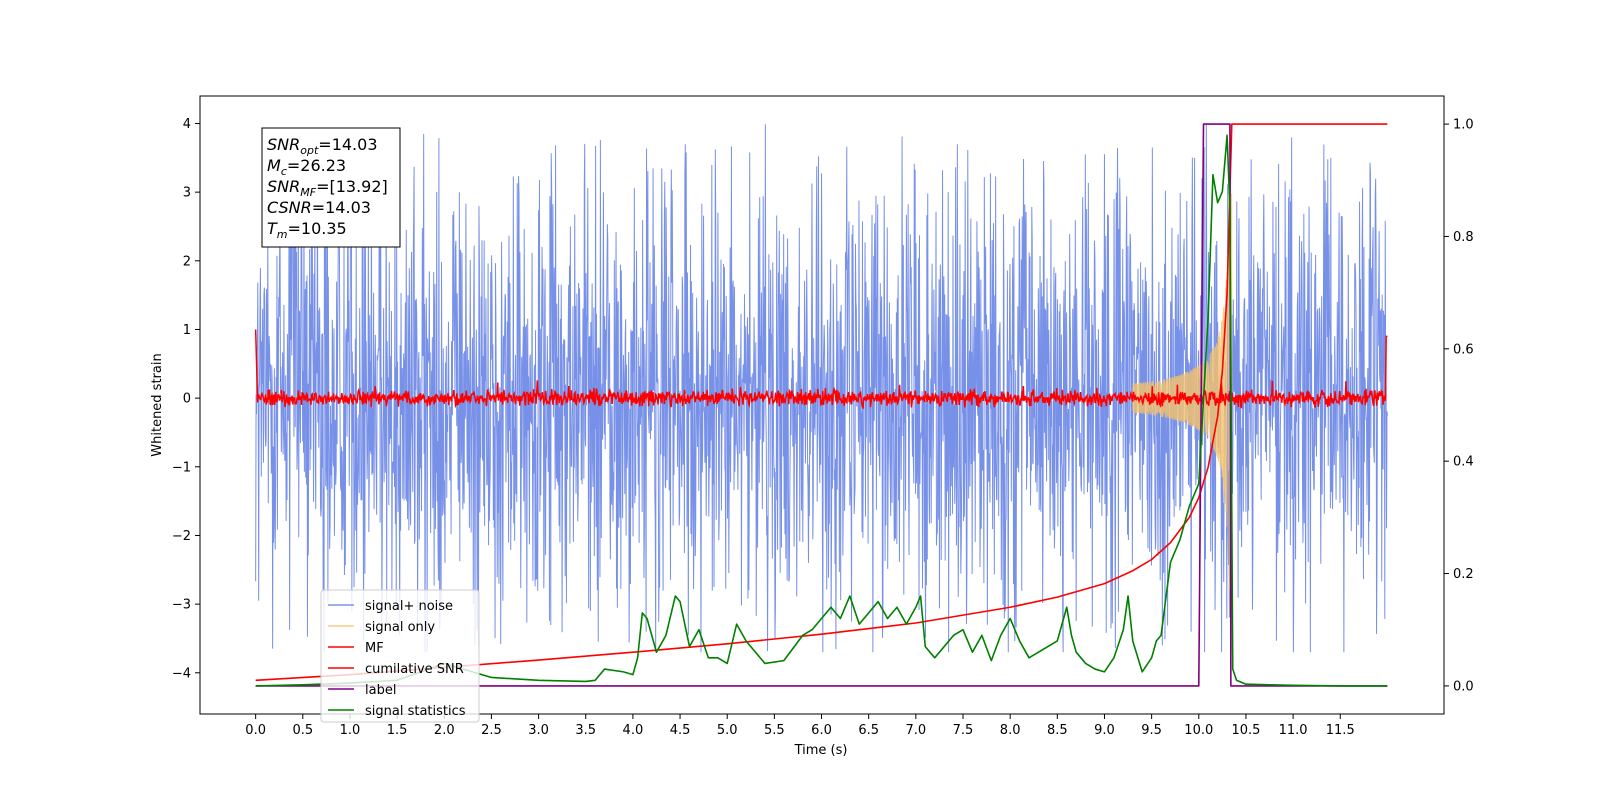  I want to click on x-tick-label: 1.0, so click(350, 730).